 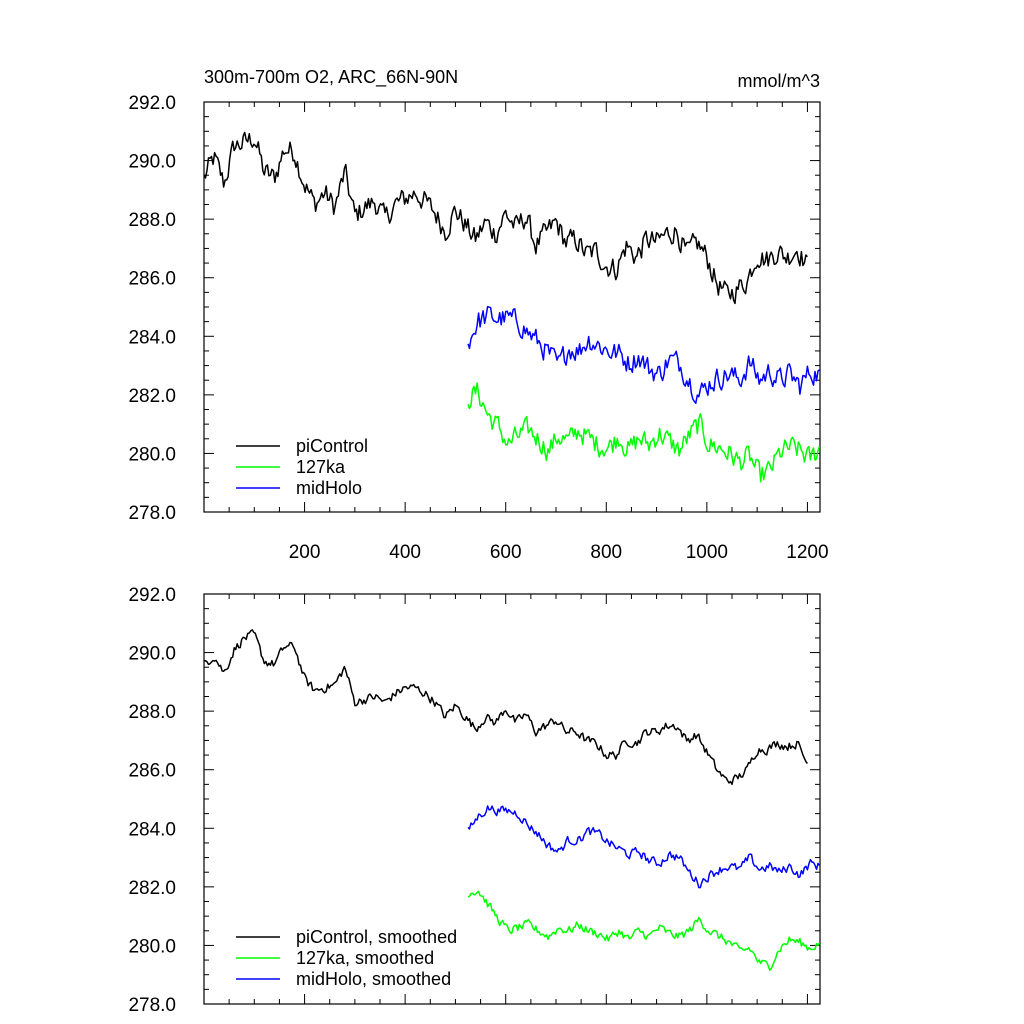 I want to click on units-label: mmol/m^3, so click(x=779, y=81).